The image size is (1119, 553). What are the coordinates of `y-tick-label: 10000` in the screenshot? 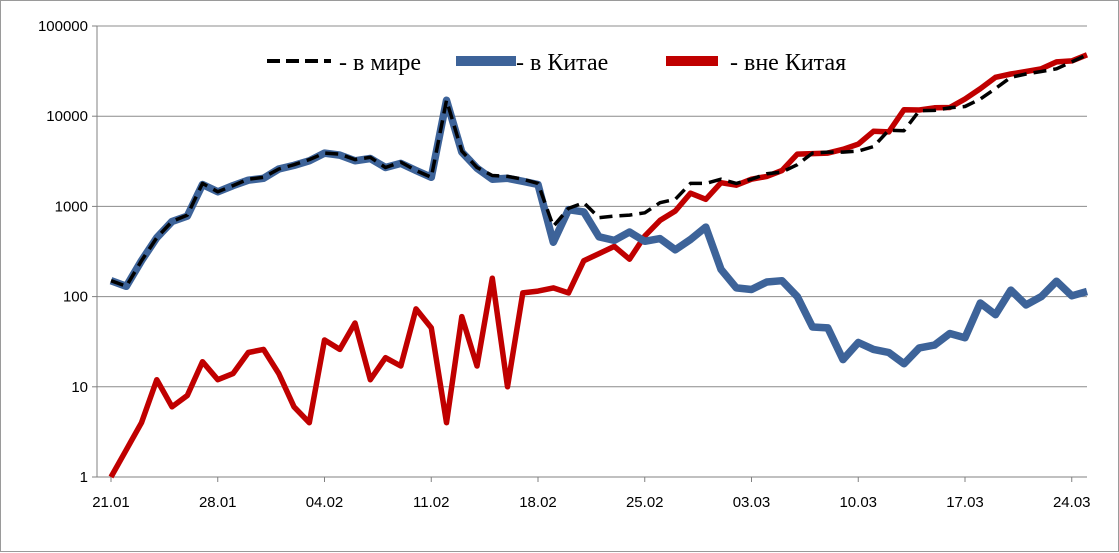 It's located at (67, 116).